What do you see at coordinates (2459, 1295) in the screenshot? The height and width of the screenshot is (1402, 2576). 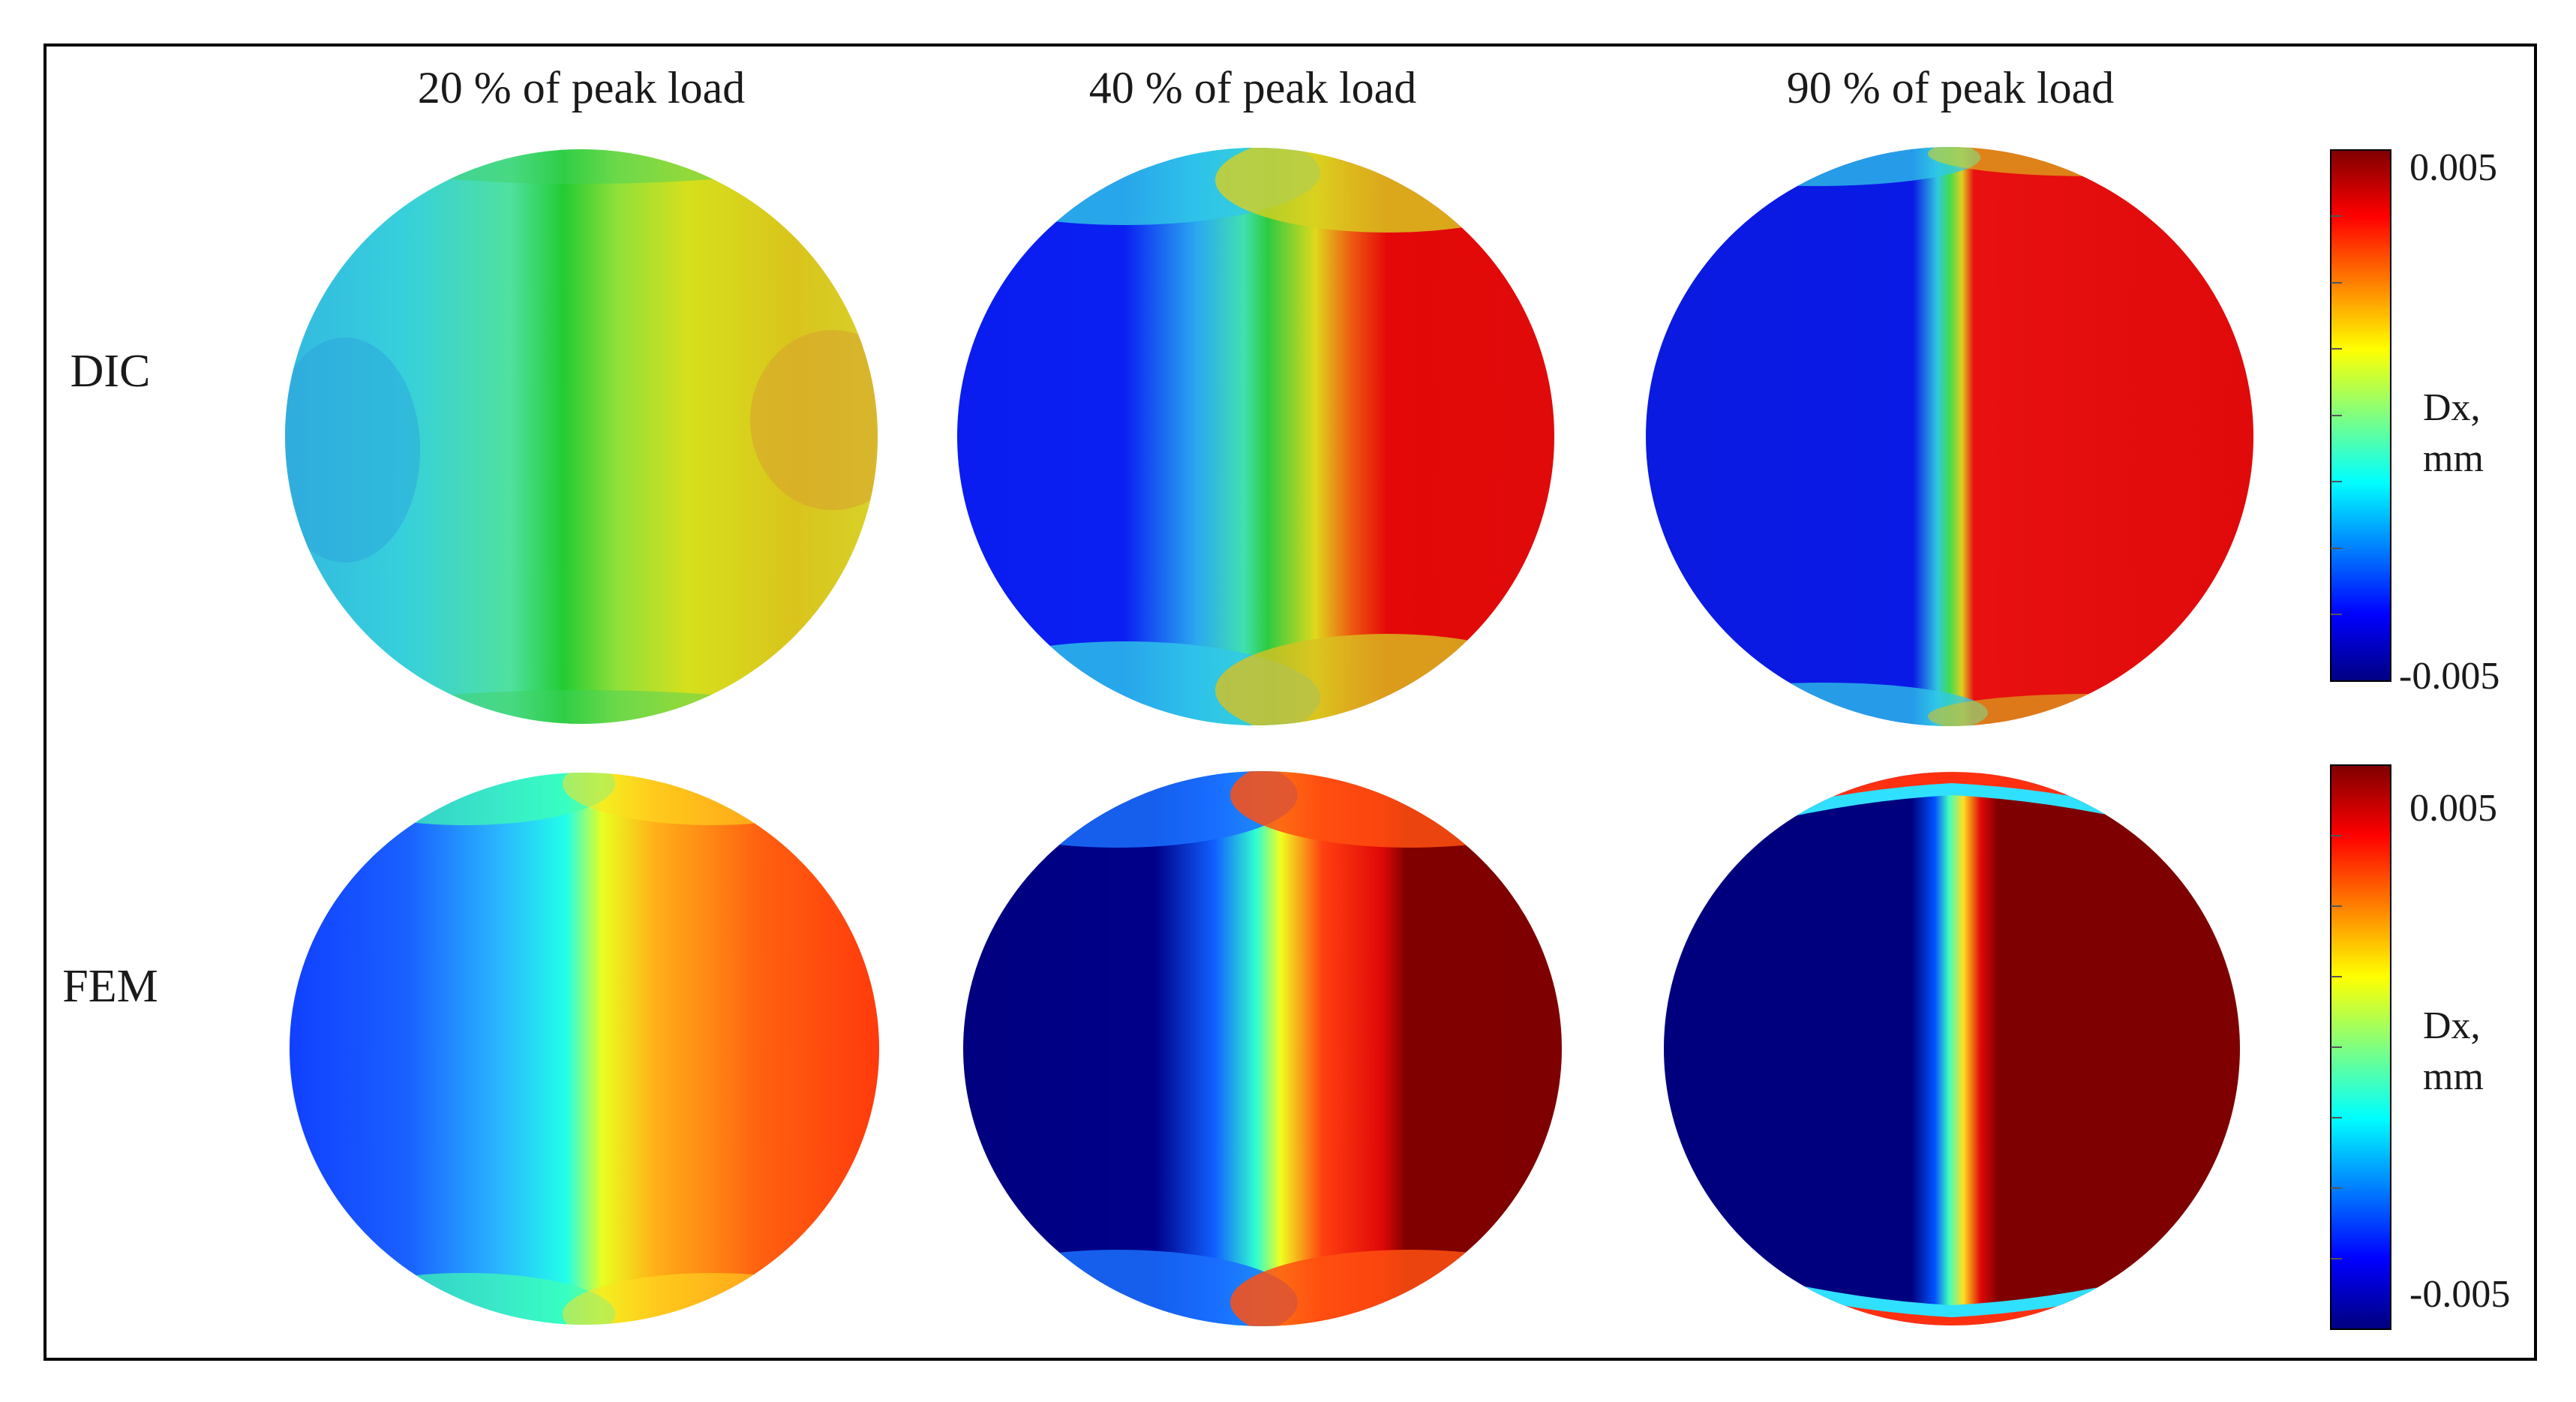 I see `colorbar-fem-min-label: -0.005` at bounding box center [2459, 1295].